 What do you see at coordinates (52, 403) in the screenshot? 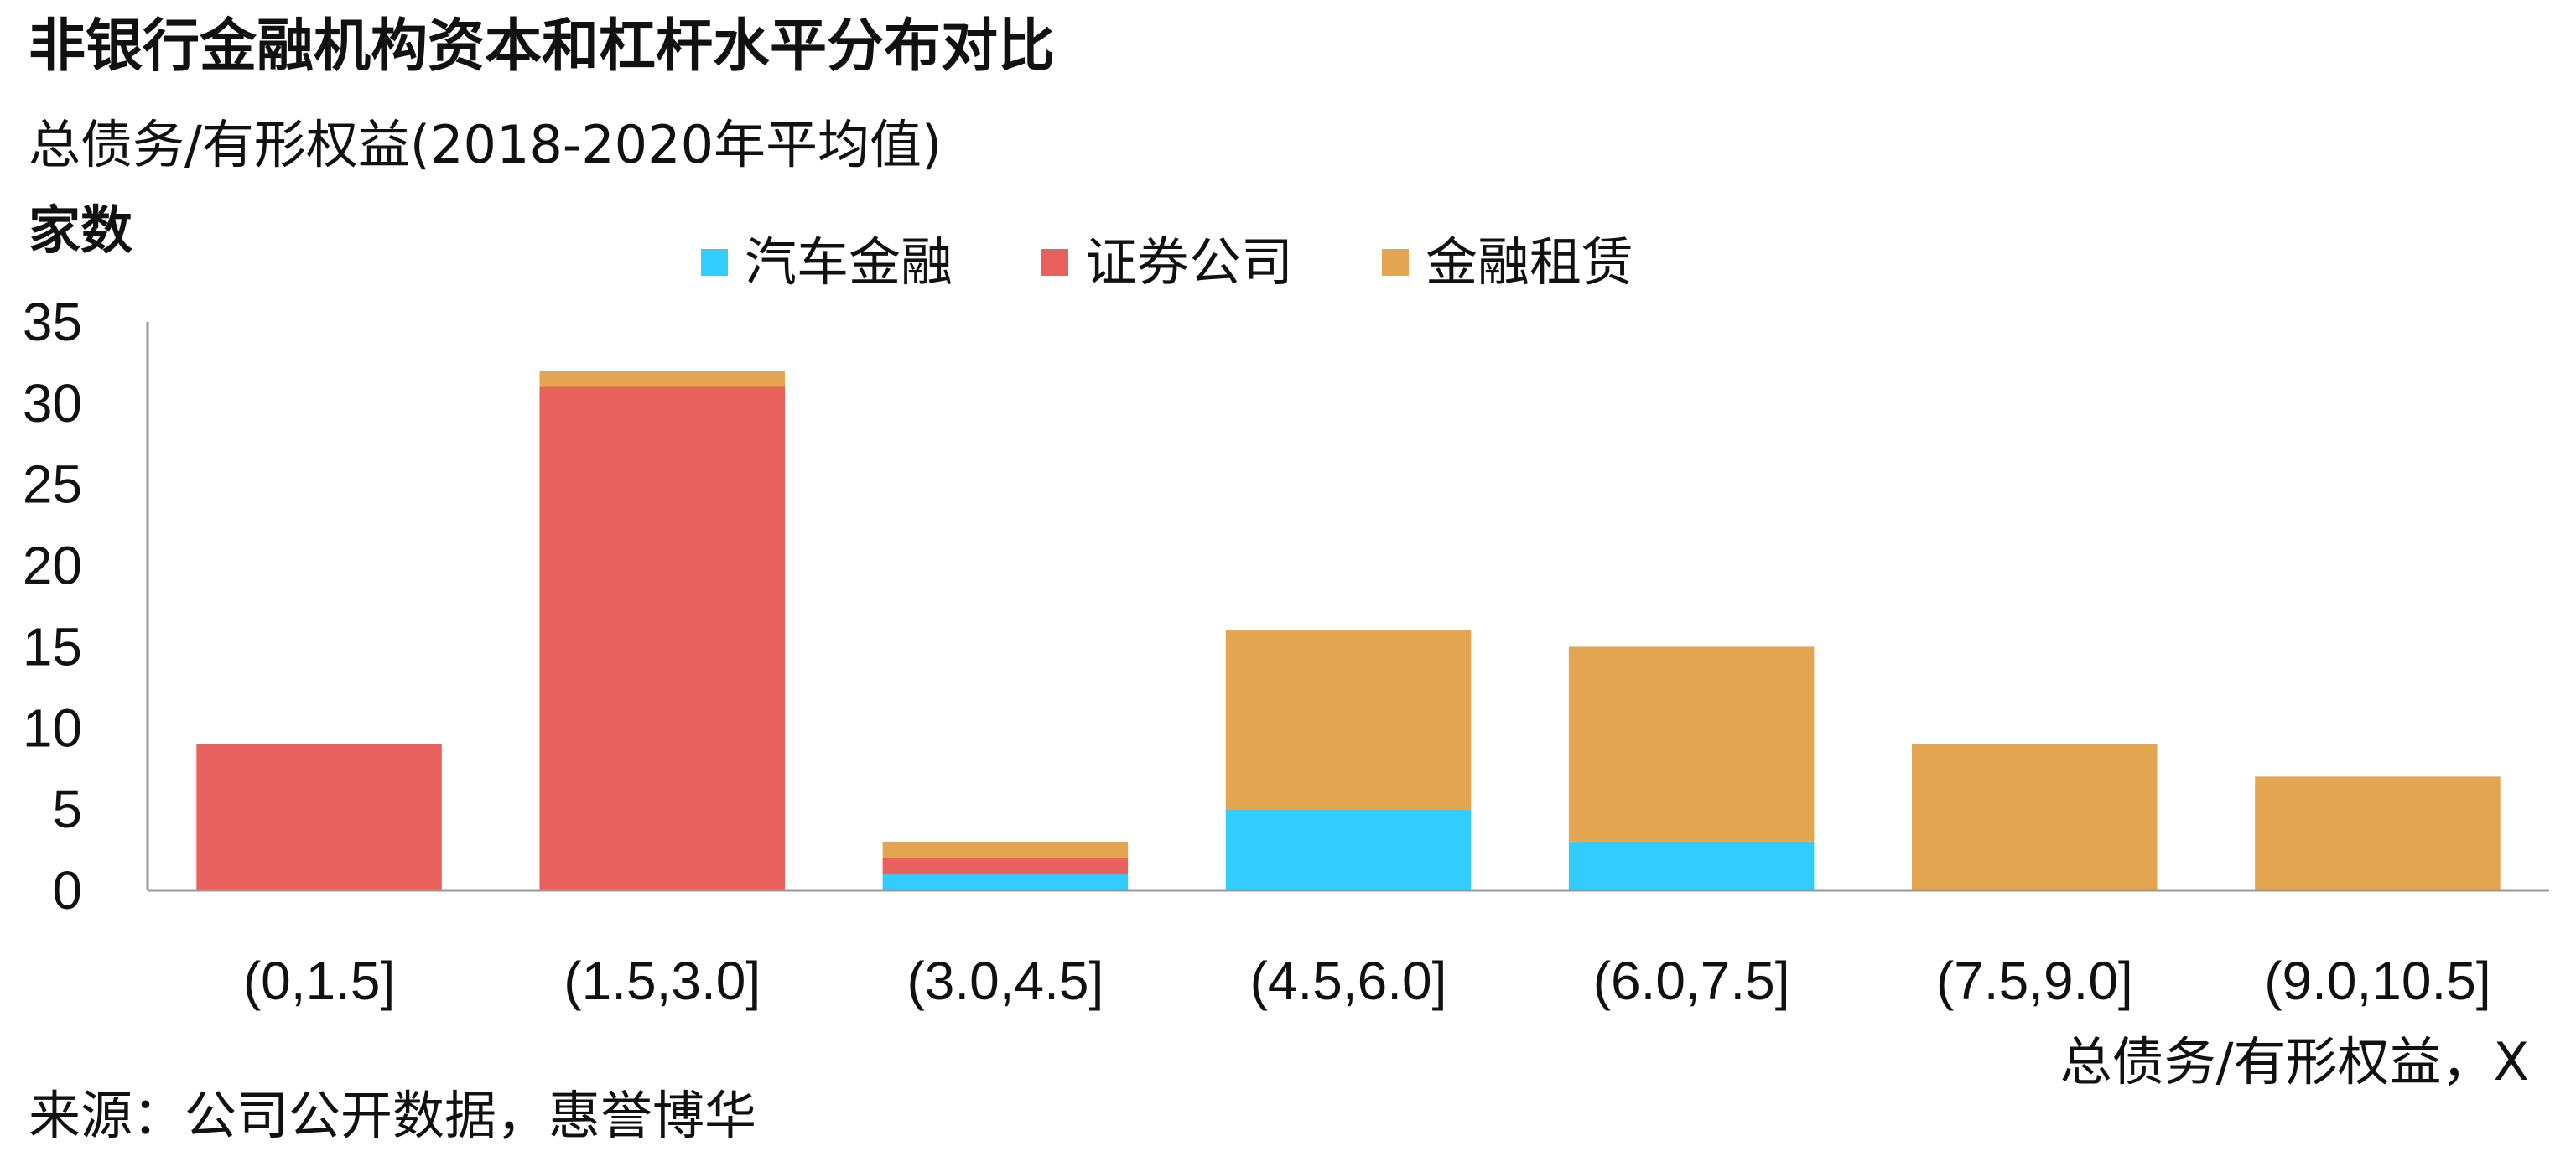
I see `y-tick-label: 30` at bounding box center [52, 403].